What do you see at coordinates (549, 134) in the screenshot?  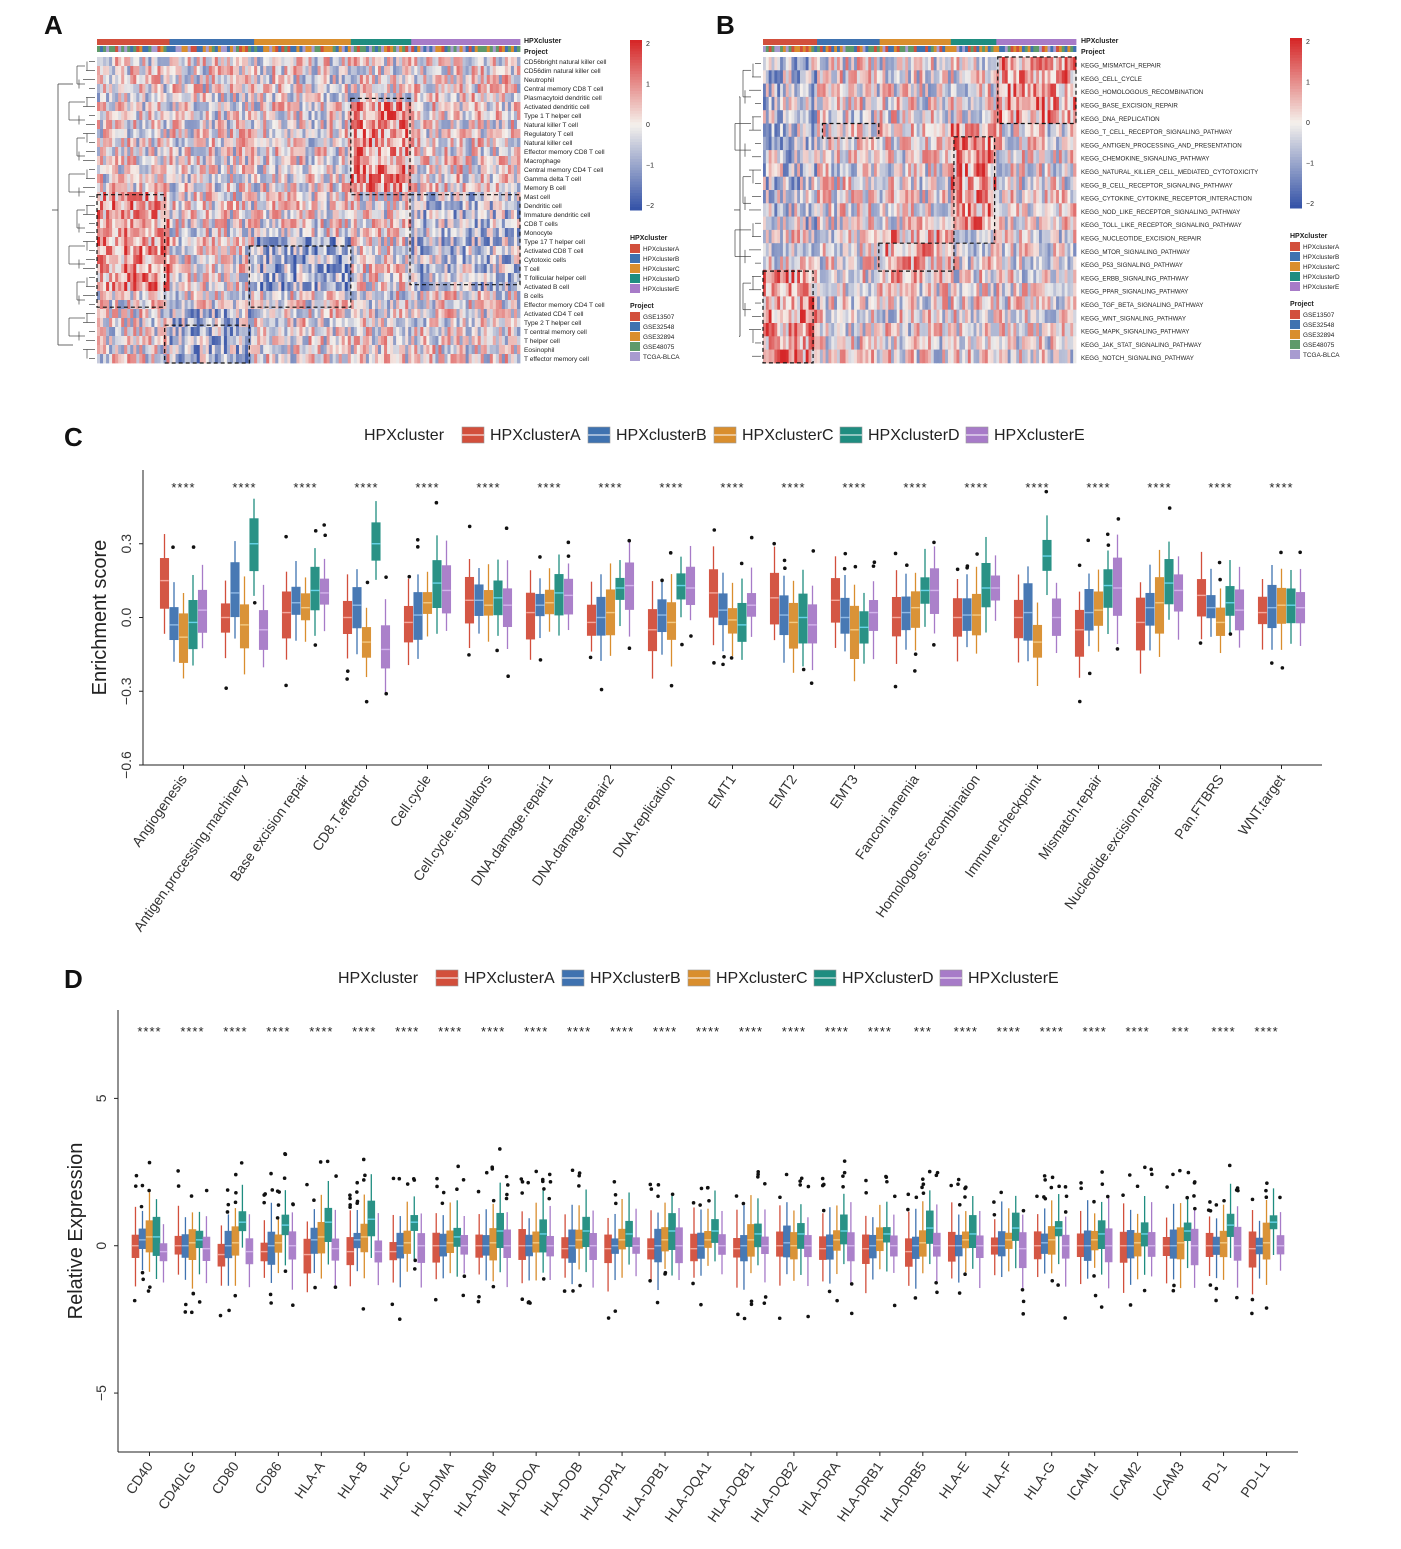 I see `row-label: Regulatory T cell` at bounding box center [549, 134].